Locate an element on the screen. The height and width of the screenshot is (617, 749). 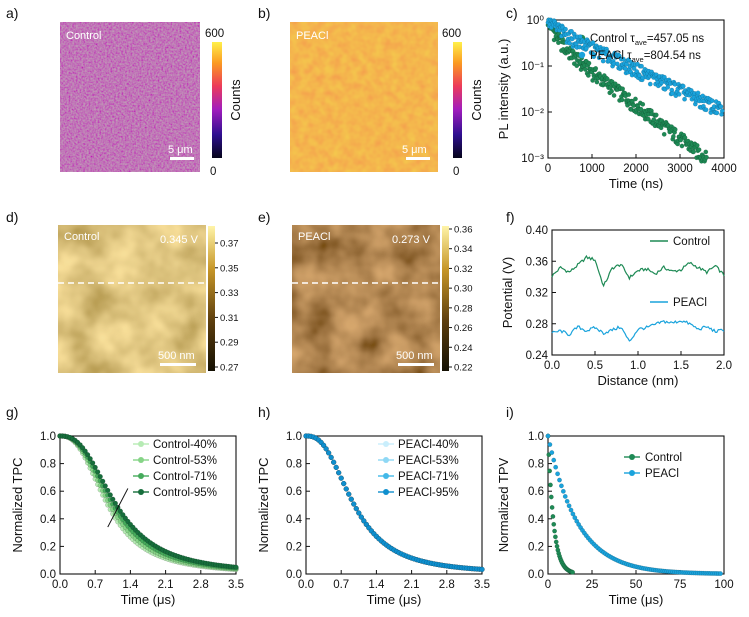
panel-label-i: i) is located at coordinates (510, 412).